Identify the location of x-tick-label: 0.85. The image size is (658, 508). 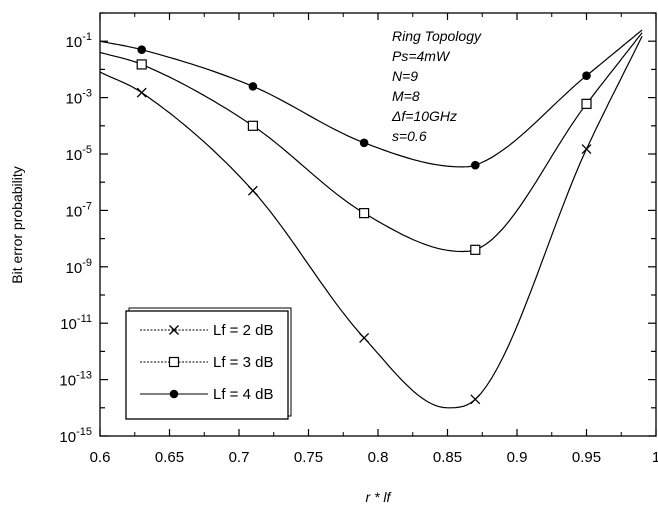
(447, 457).